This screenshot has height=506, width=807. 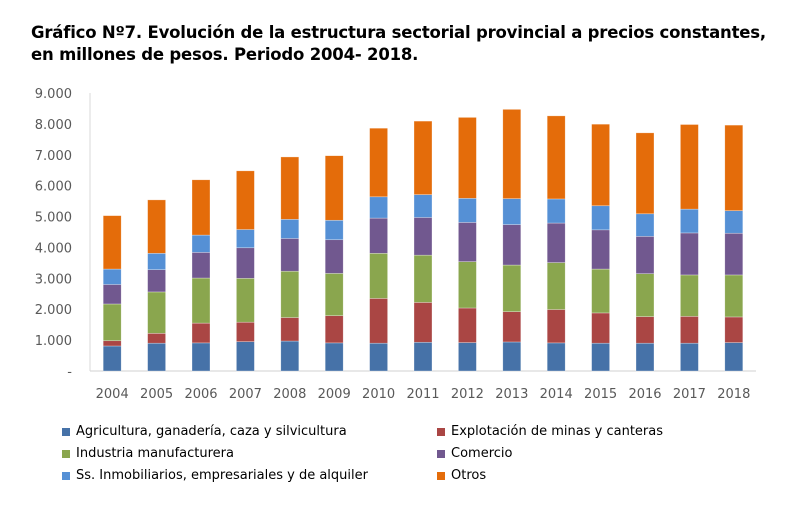 What do you see at coordinates (556, 394) in the screenshot?
I see `x-tick-label: 2014` at bounding box center [556, 394].